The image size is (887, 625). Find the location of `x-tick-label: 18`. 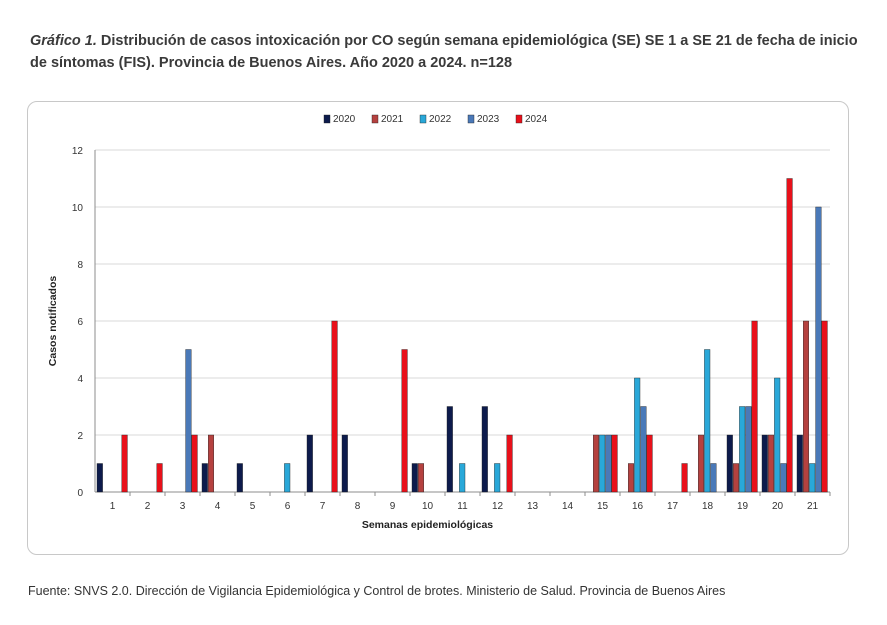

x-tick-label: 18 is located at coordinates (708, 506).